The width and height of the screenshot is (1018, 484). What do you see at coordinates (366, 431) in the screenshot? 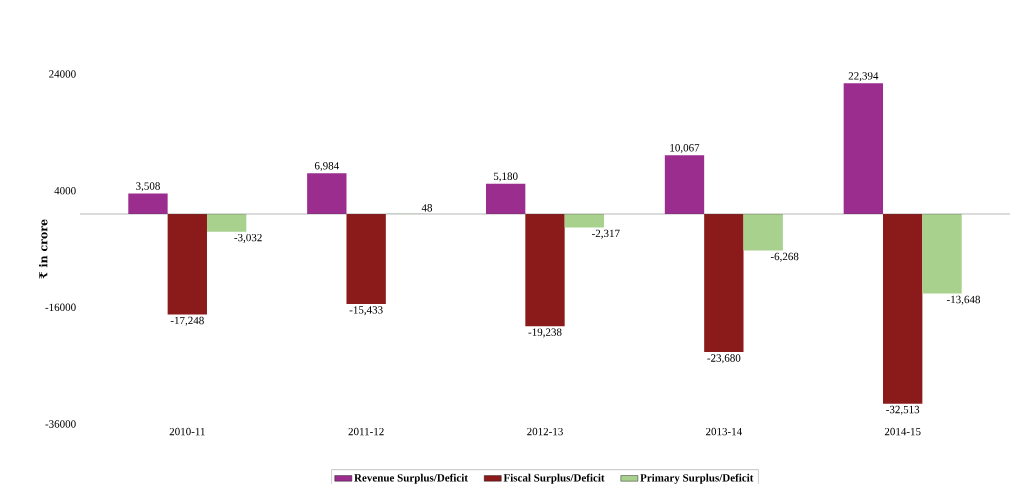
I see `x-tick-label: 2011-12` at bounding box center [366, 431].